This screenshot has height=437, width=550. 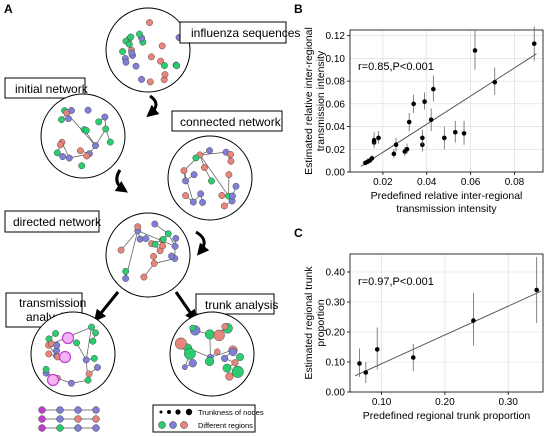 What do you see at coordinates (309, 323) in the screenshot?
I see `y-axis-label: Estimated regional trunk` at bounding box center [309, 323].